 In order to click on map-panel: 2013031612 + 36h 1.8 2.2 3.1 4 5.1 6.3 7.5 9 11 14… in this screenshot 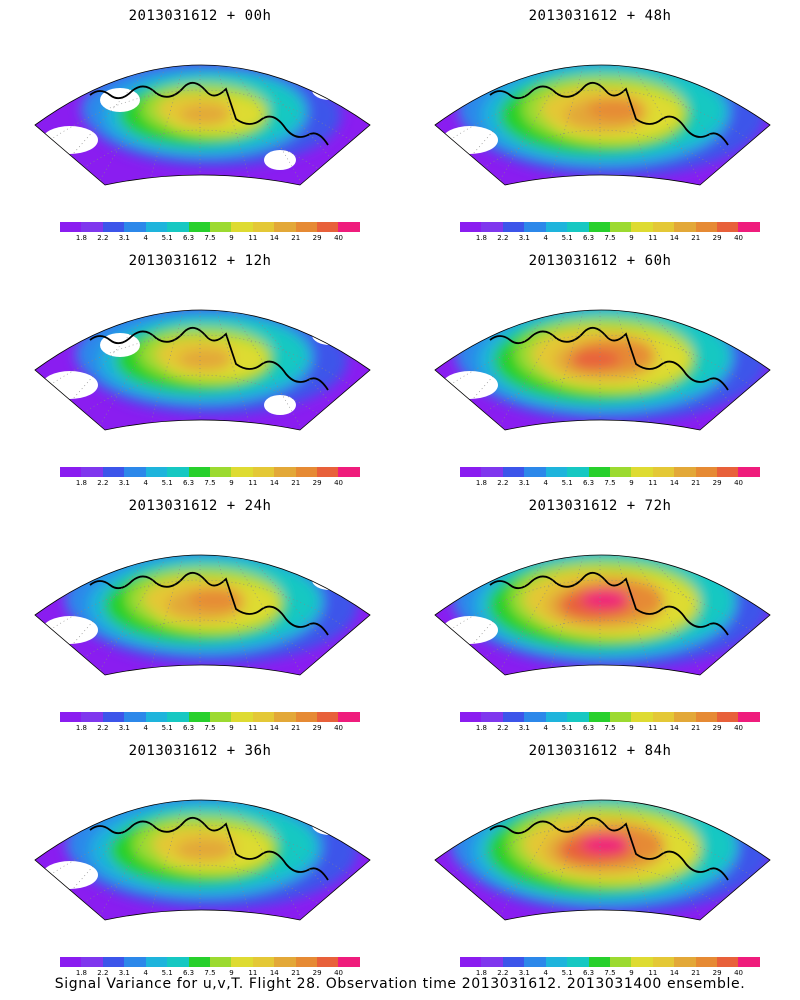, I will do `click(200, 857)`.